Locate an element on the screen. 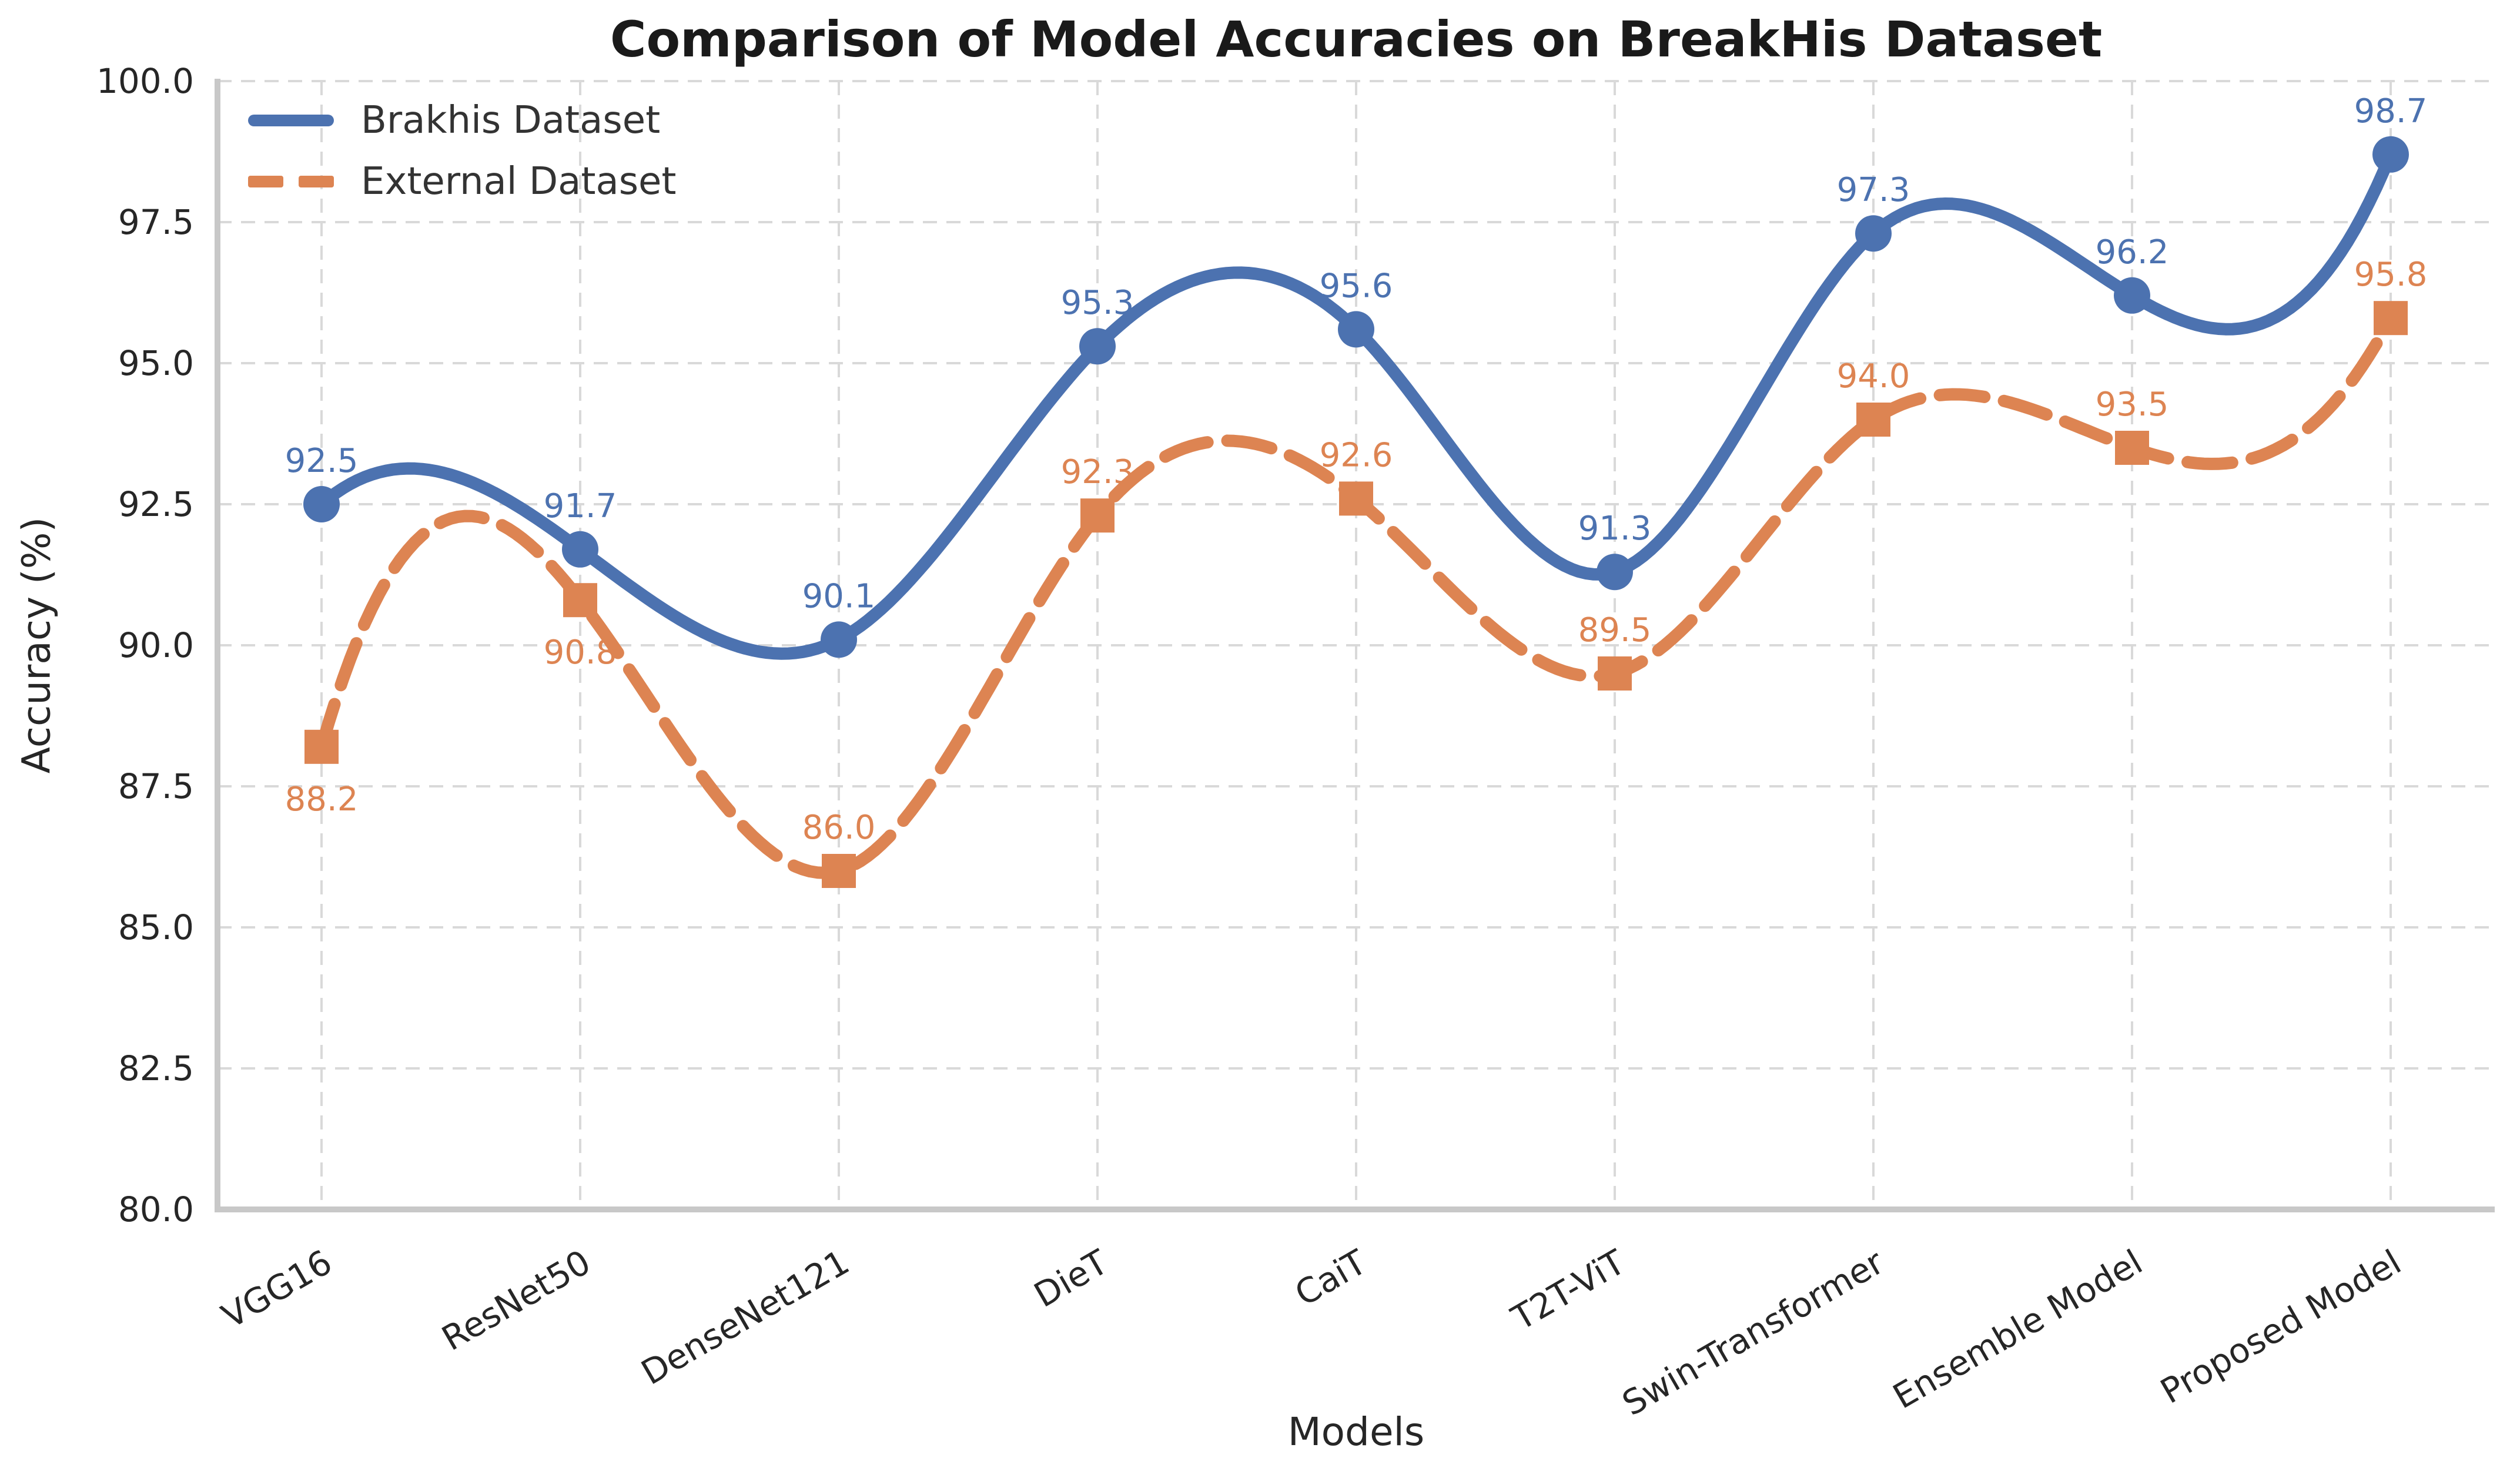  legend-label: External Dataset is located at coordinates (519, 181).